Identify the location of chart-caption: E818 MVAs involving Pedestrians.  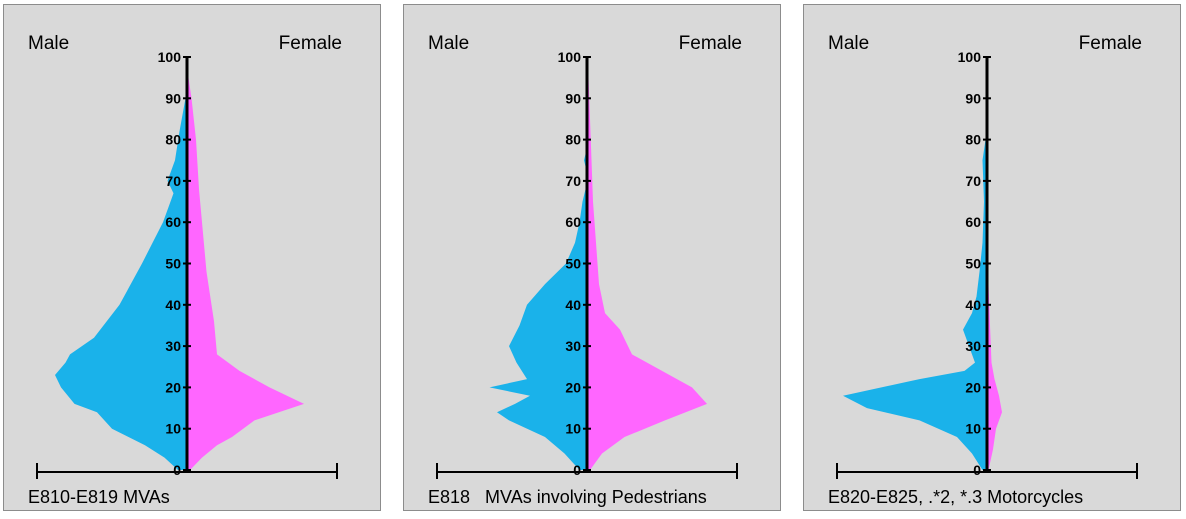
(567, 497).